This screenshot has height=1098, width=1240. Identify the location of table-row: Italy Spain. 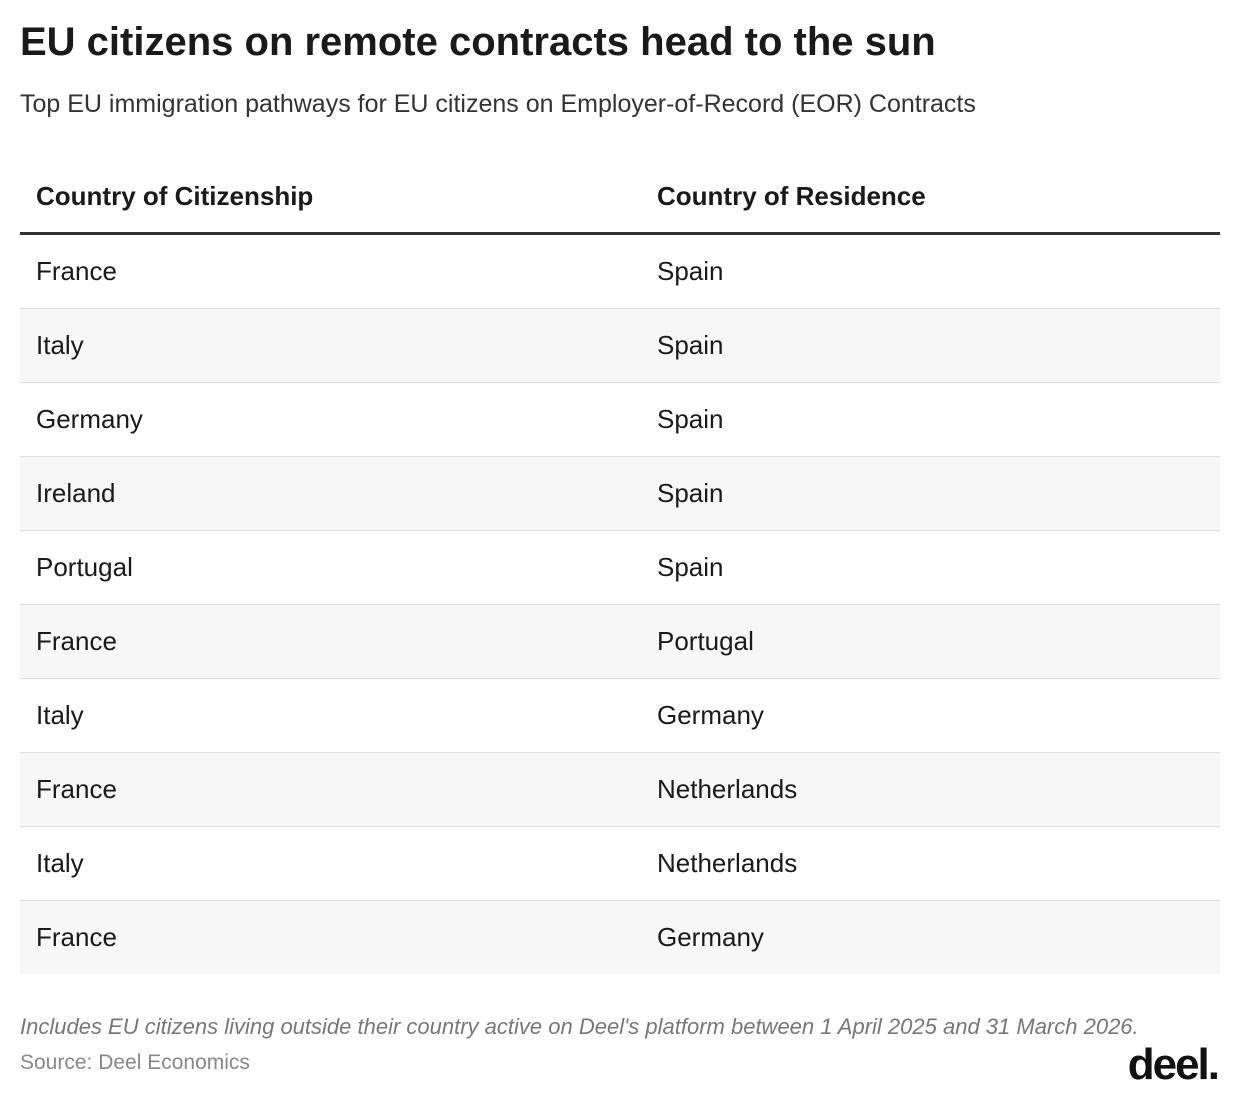
(620, 345).